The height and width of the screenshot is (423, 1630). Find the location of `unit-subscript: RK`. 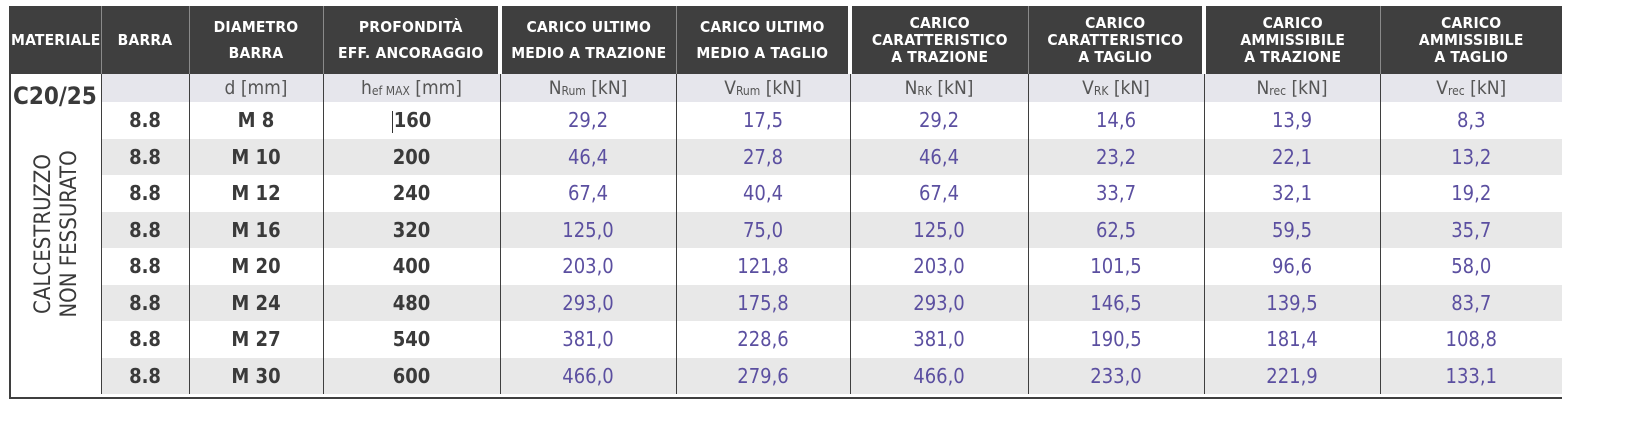

unit-subscript: RK is located at coordinates (924, 91).